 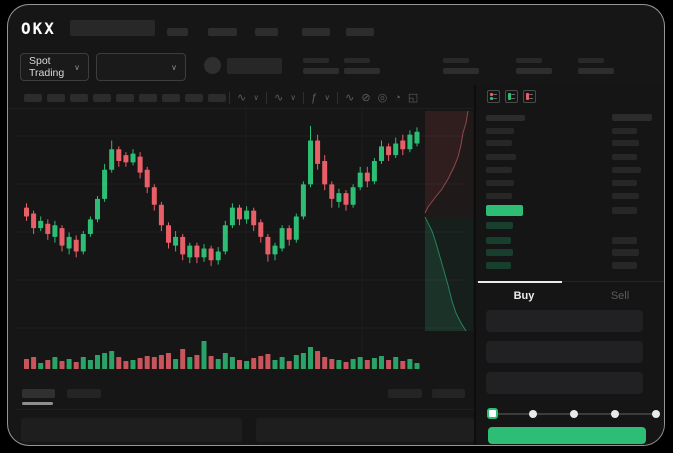 What do you see at coordinates (564, 321) in the screenshot?
I see `price-input-placeholder` at bounding box center [564, 321].